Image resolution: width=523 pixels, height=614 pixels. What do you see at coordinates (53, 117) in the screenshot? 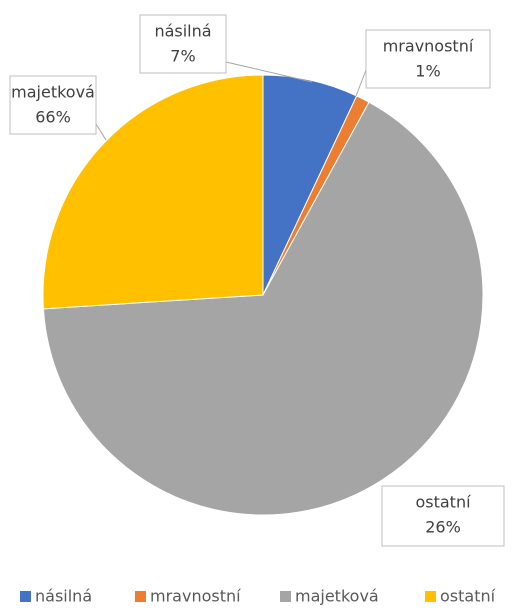
I see `data-label: 66%` at bounding box center [53, 117].